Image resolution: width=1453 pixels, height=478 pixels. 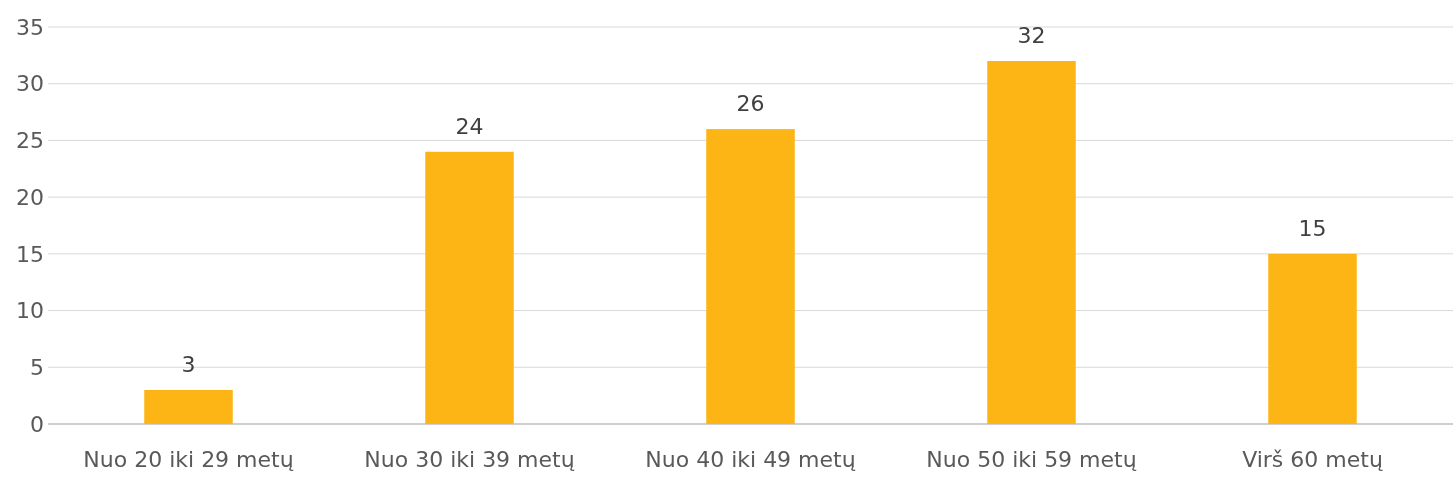 I want to click on x-tick-label: Virš 60 metų, so click(x=1312, y=459).